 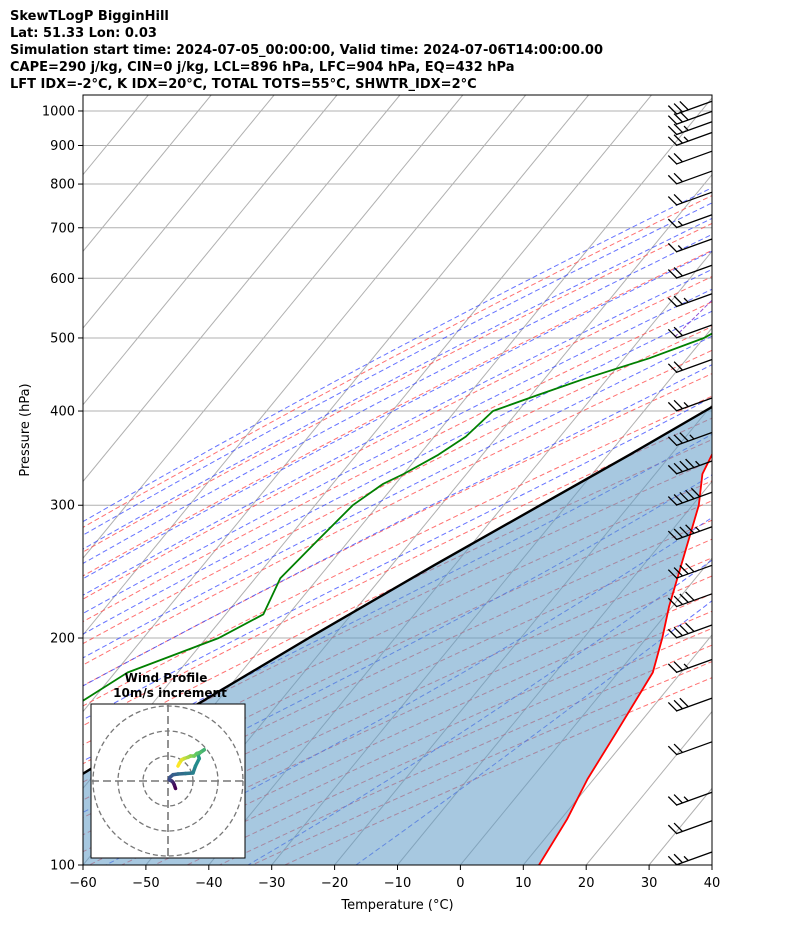 I want to click on wind-barbs, so click(x=690, y=483).